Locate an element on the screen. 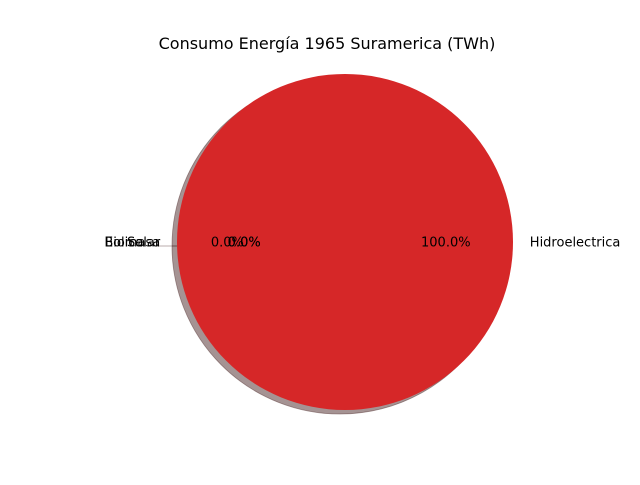 The image size is (640, 485). slice-percent-eolica: 0.0% is located at coordinates (227, 243).